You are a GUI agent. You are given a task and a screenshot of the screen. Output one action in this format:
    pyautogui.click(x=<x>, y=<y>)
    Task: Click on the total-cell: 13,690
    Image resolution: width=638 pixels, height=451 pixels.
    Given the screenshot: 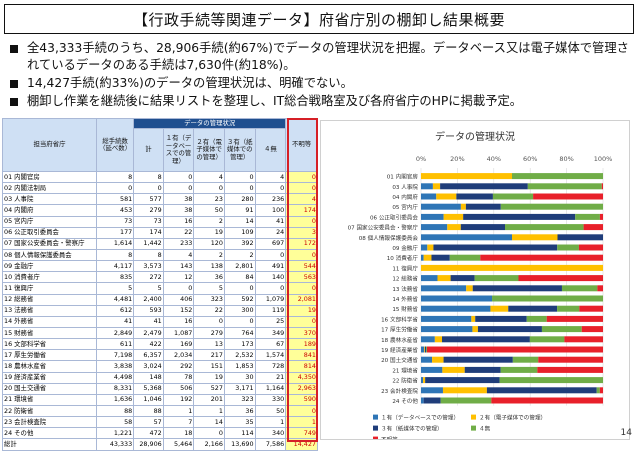 What is the action you would take?
    pyautogui.click(x=239, y=444)
    